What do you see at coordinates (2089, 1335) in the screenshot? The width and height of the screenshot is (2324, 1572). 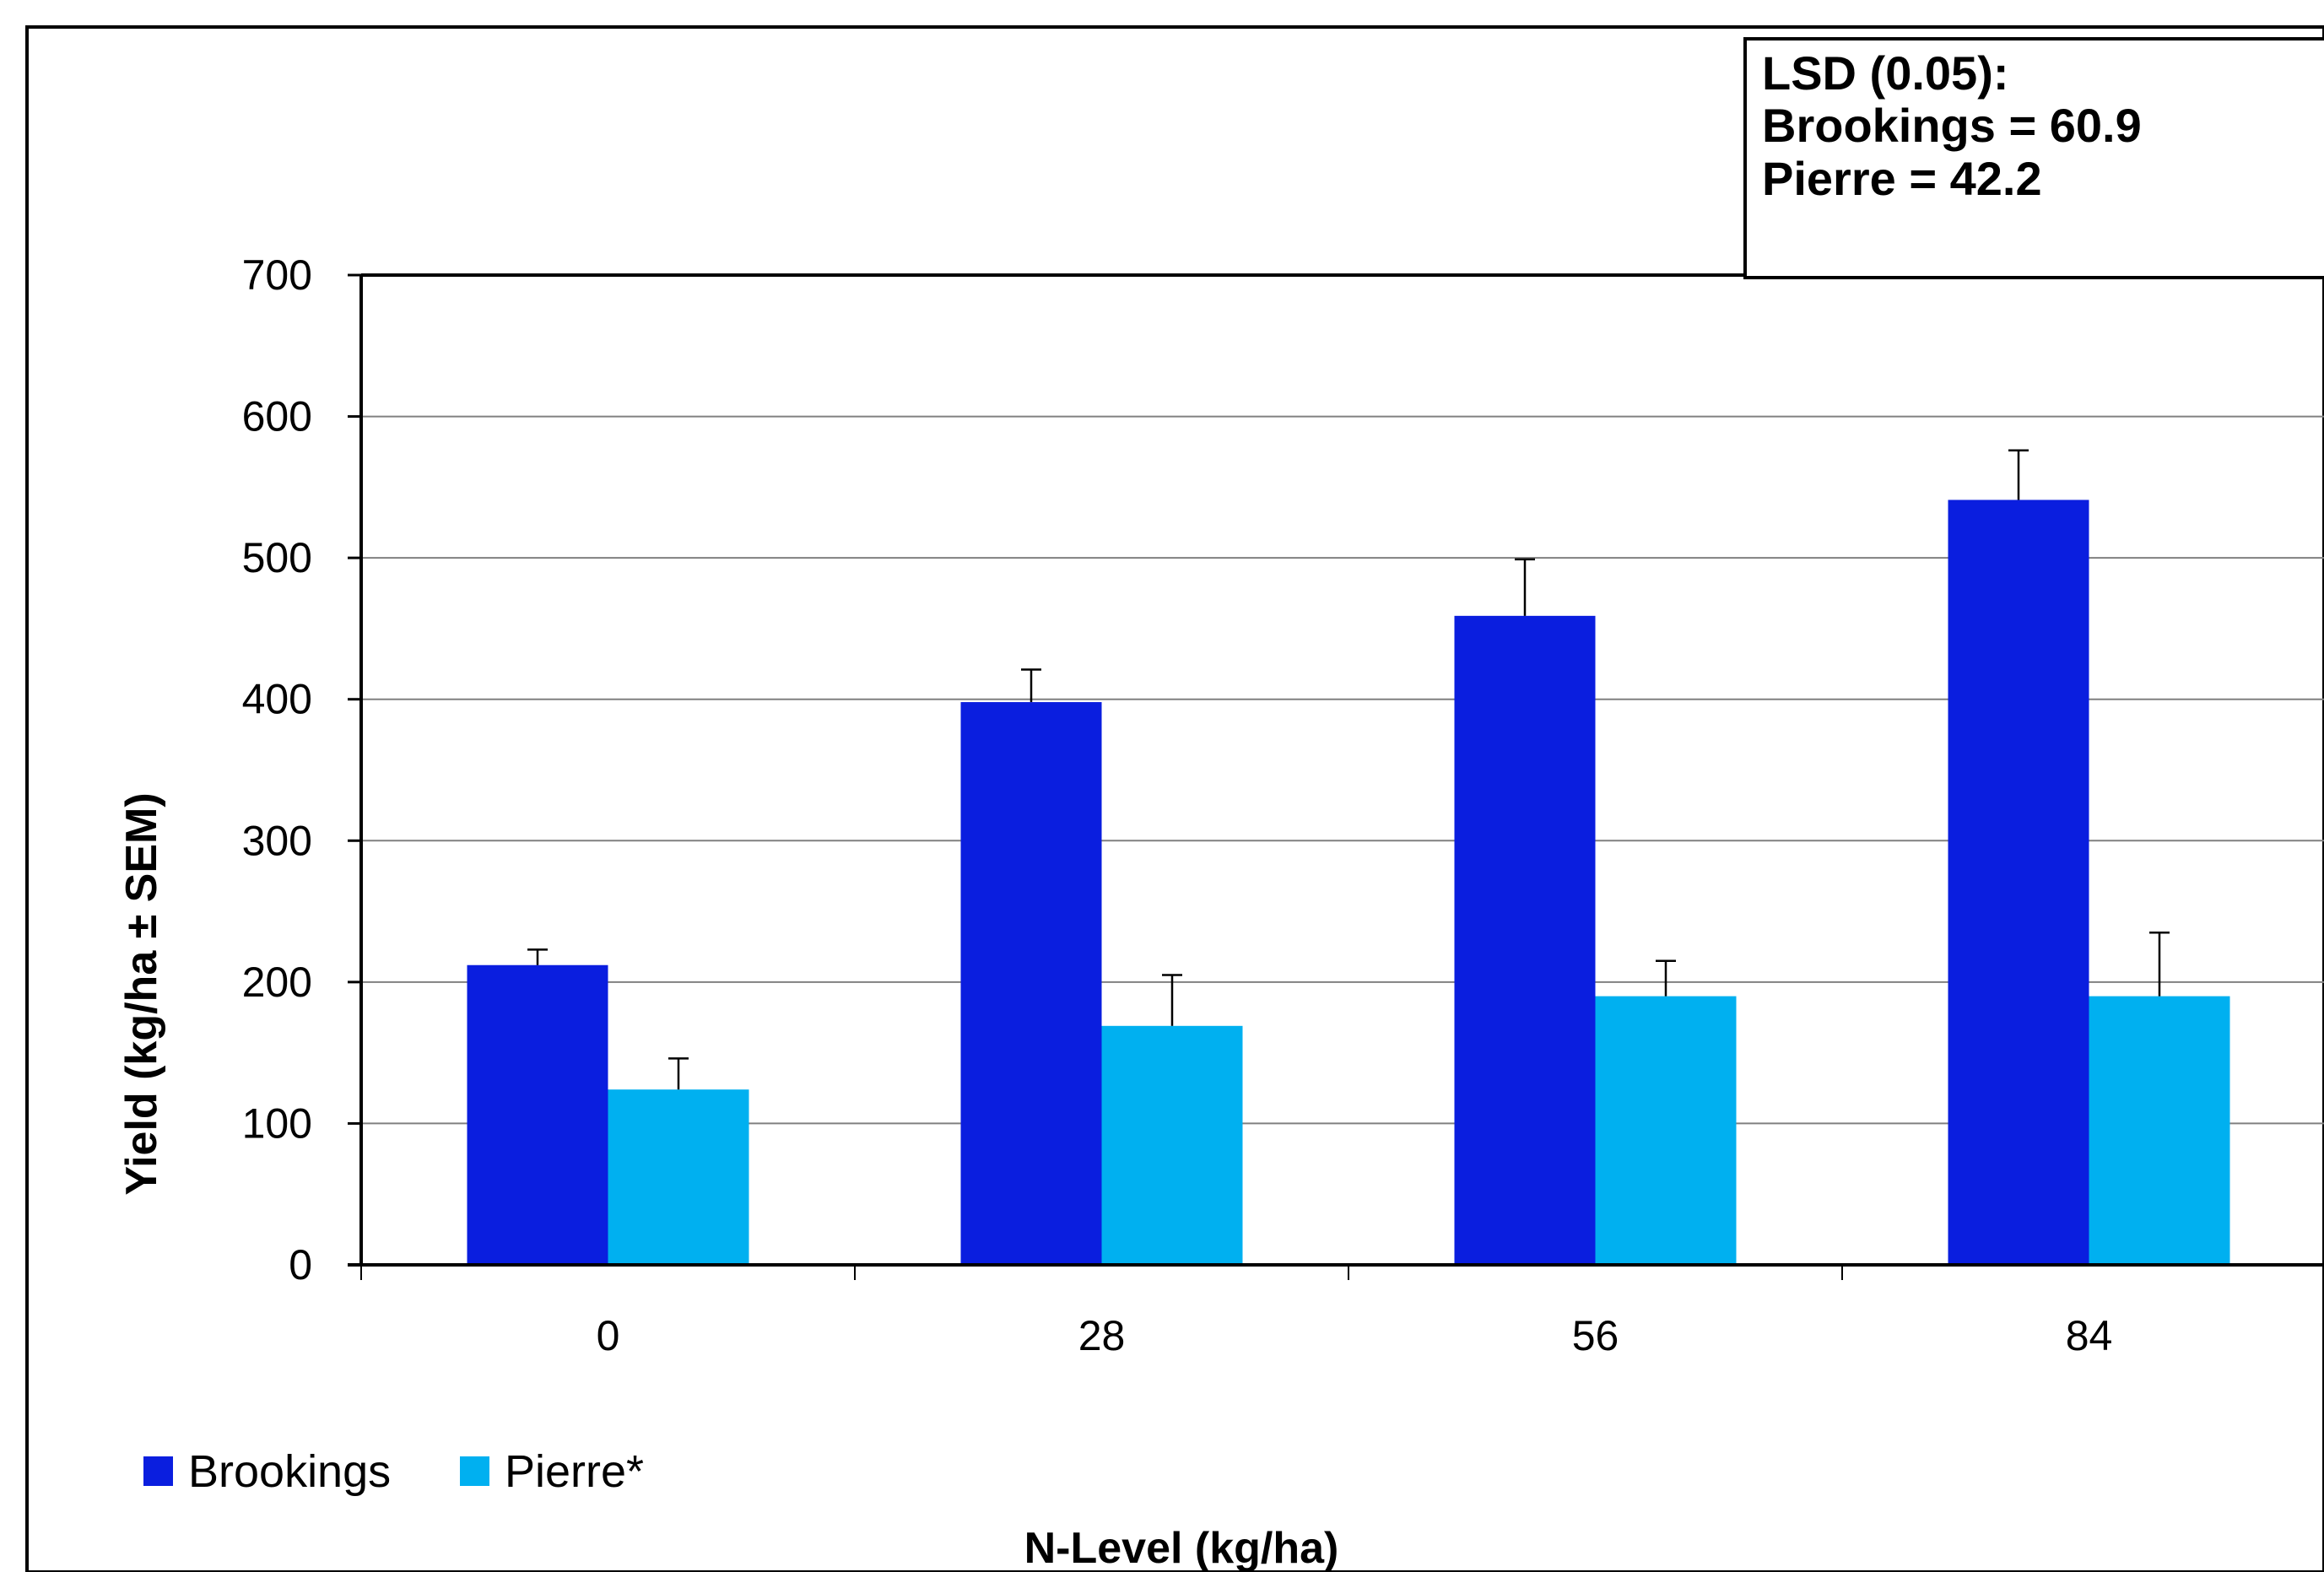 I see `x-tick-label: 84` at bounding box center [2089, 1335].